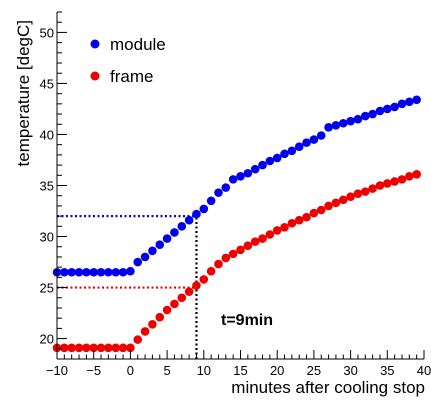 This screenshot has width=431, height=402. What do you see at coordinates (130, 370) in the screenshot?
I see `x-tick-label: 0` at bounding box center [130, 370].